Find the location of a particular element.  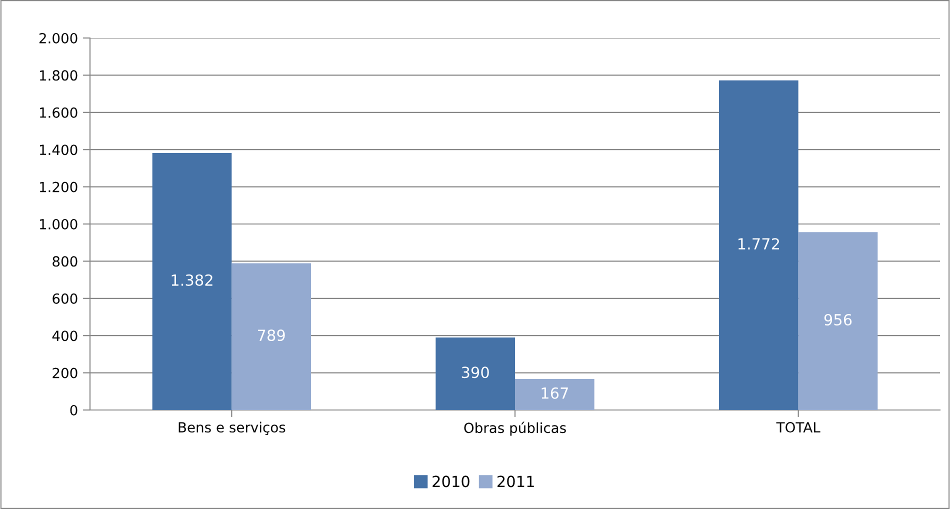

x-tick-label: TOTAL is located at coordinates (798, 427).